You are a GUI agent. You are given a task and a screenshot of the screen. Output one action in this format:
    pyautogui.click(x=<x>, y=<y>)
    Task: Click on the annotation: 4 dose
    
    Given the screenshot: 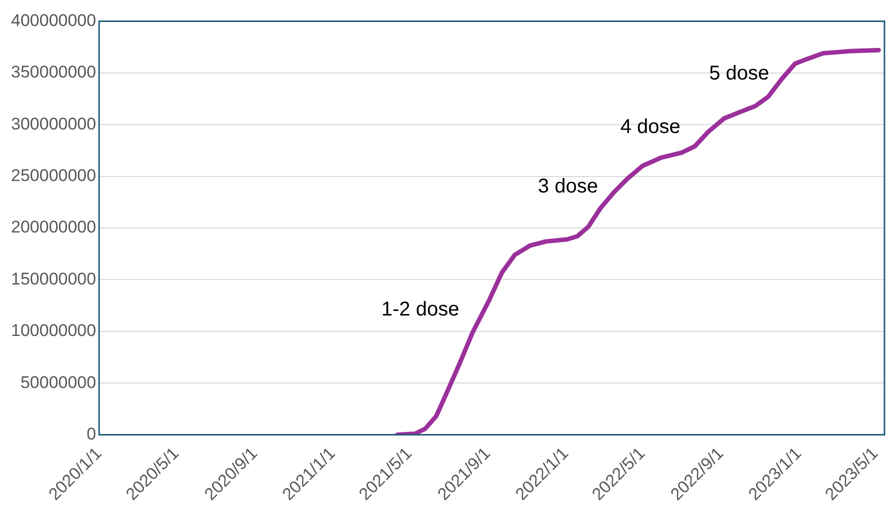 What is the action you would take?
    pyautogui.click(x=650, y=127)
    